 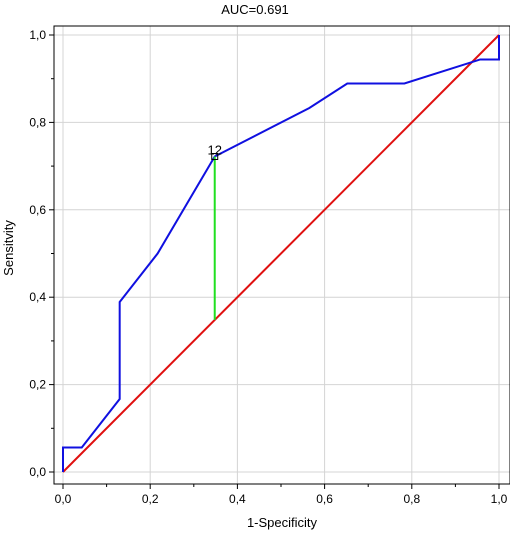 What do you see at coordinates (281, 495) in the screenshot?
I see `x-axis: 0,0 0,2 0,4 0,6 0,8 1,0` at bounding box center [281, 495].